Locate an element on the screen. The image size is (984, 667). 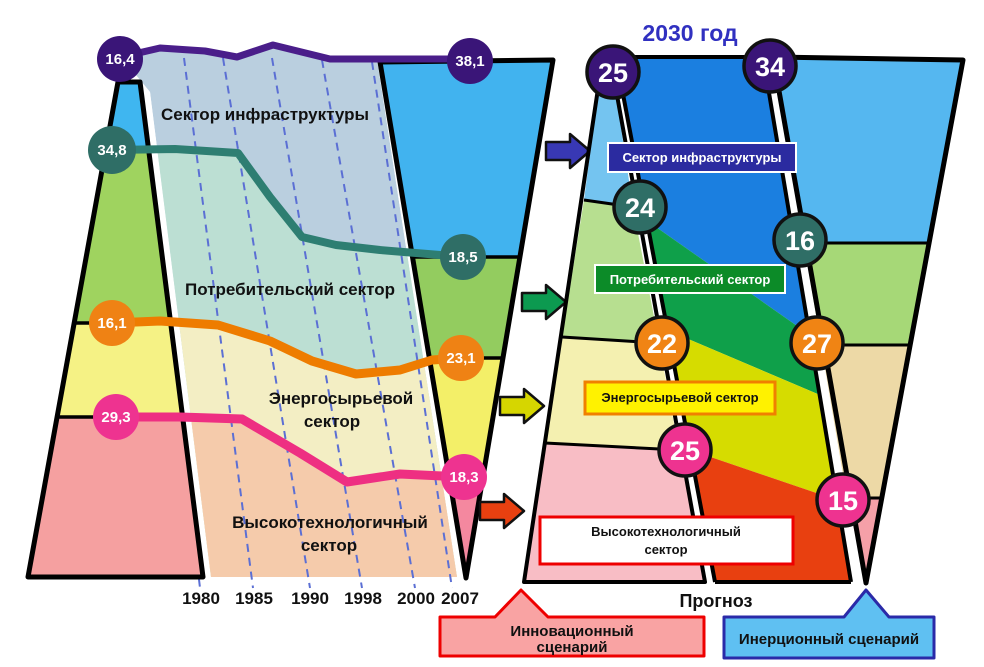
gridline-1990 is located at coordinates (266, 323).